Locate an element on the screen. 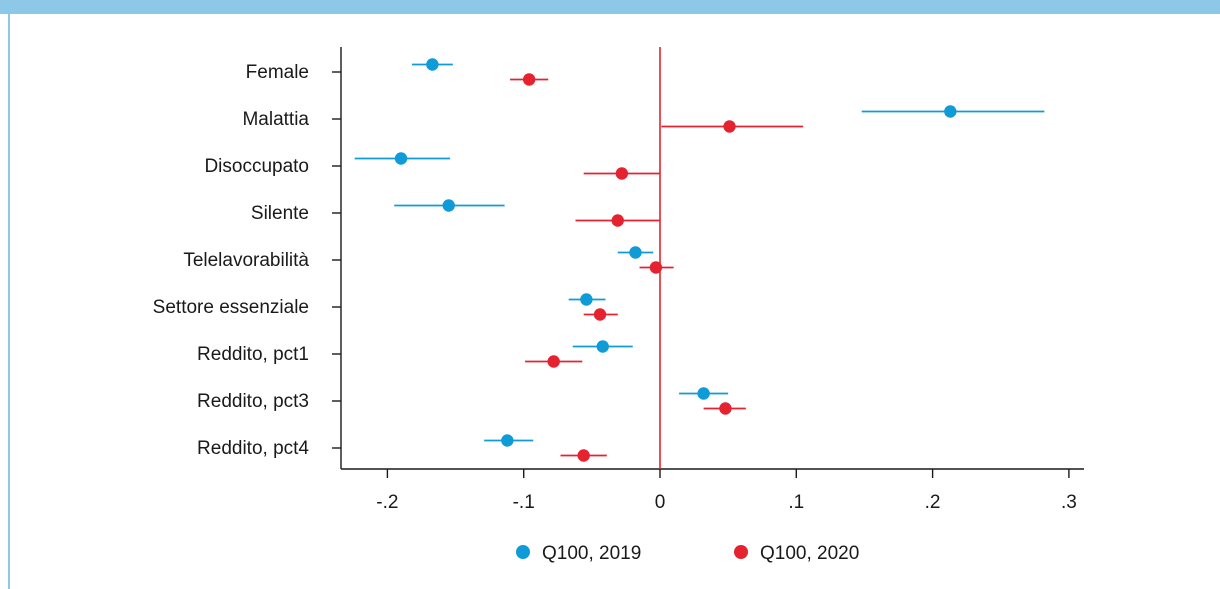  x-tick-label: -.1 is located at coordinates (524, 502).